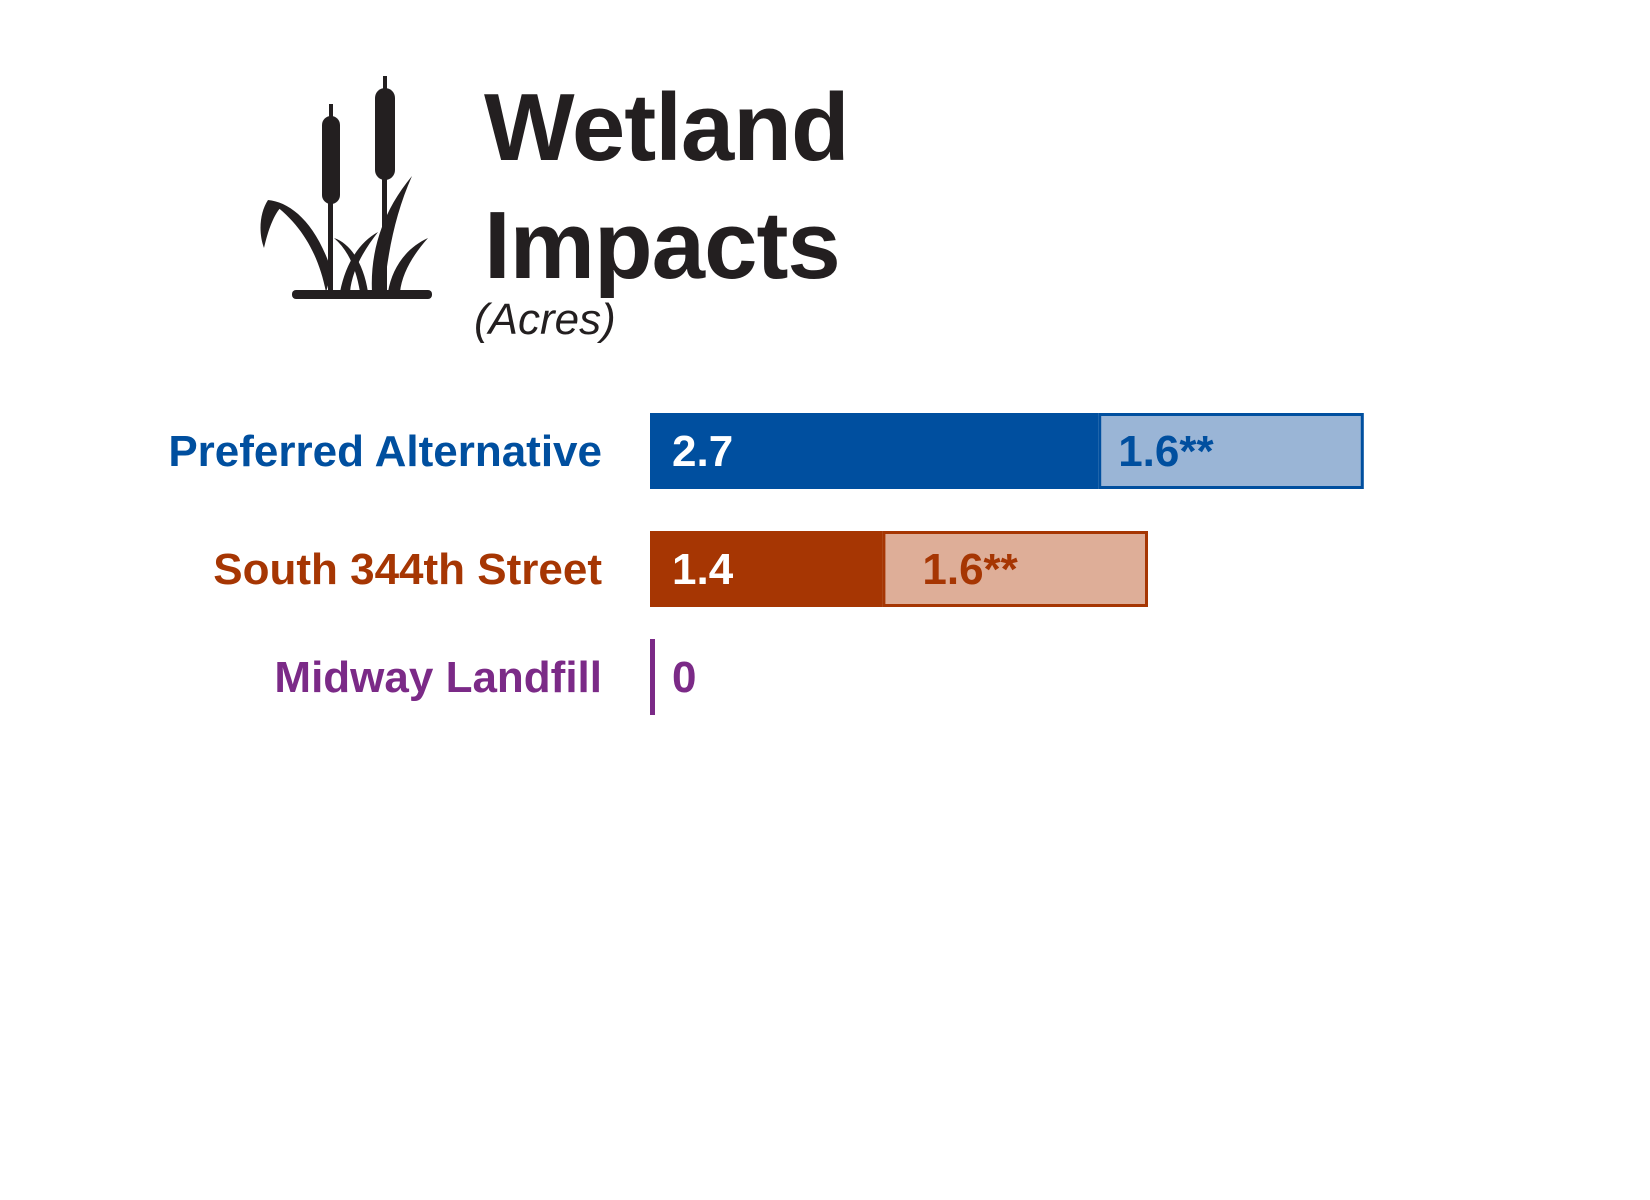 This screenshot has height=1200, width=1650. What do you see at coordinates (702, 451) in the screenshot?
I see `bar-value-label: 2.7` at bounding box center [702, 451].